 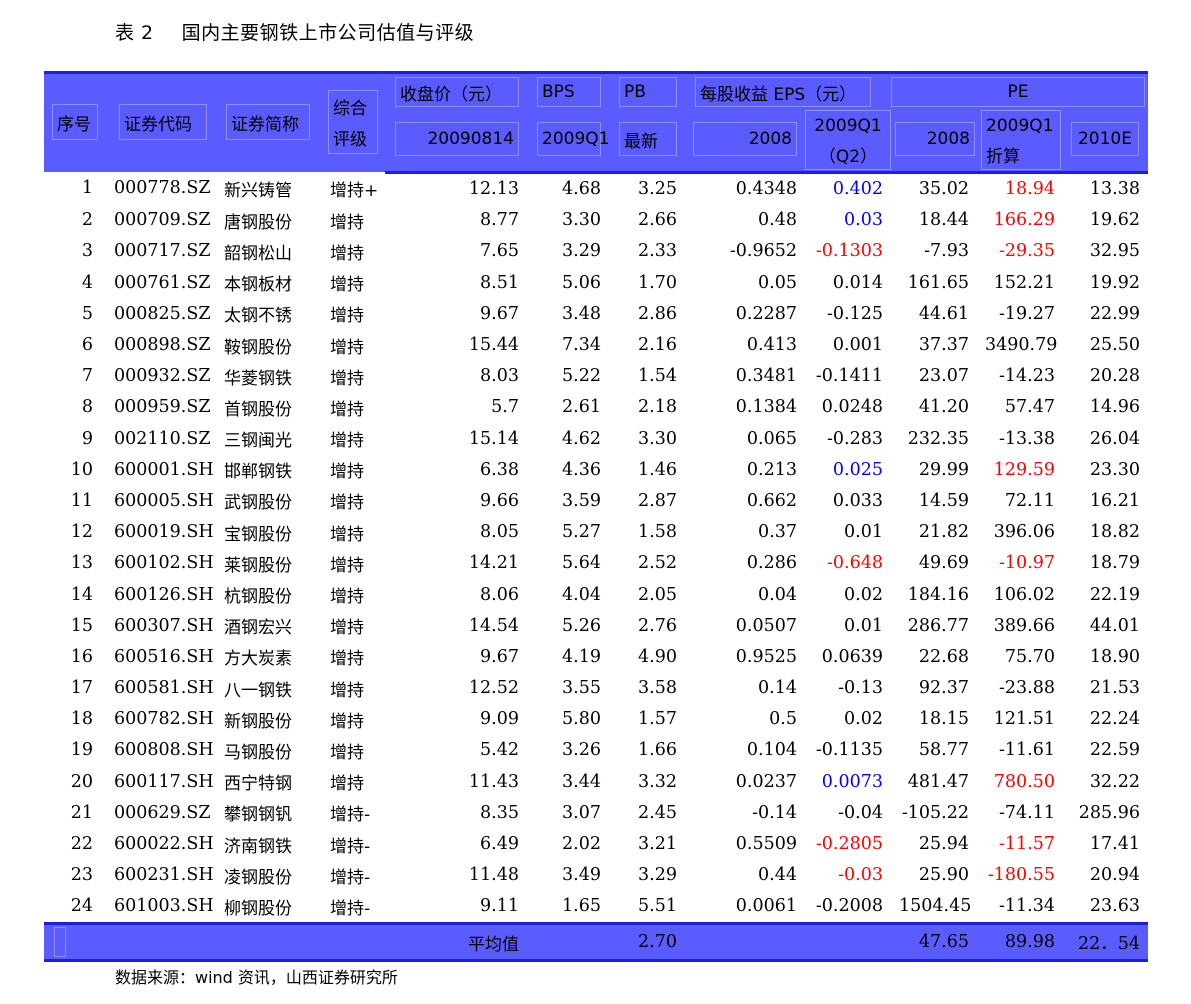 I want to click on row-bps: 3.48, so click(x=581, y=313).